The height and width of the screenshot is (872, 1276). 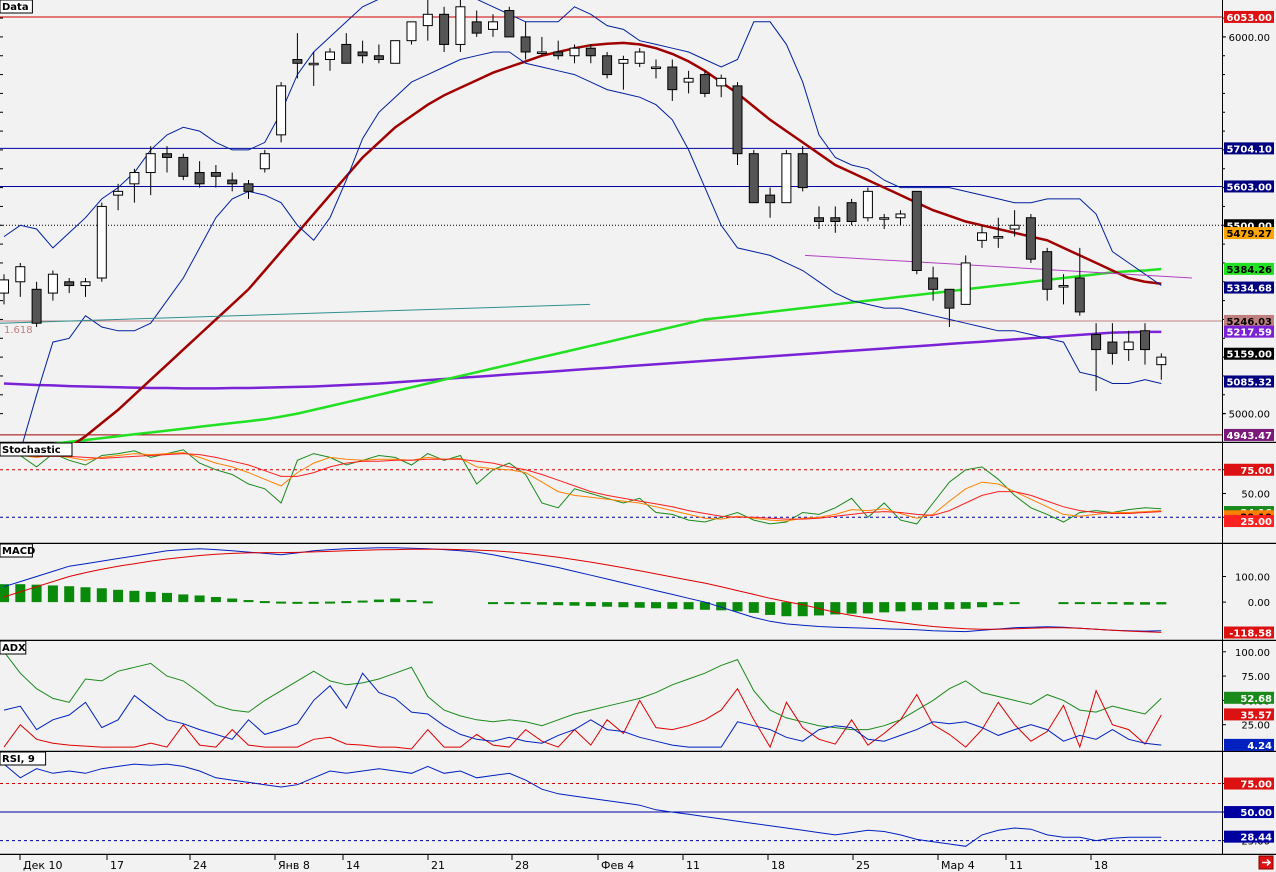 I want to click on scroll-end-icon, so click(x=1266, y=862).